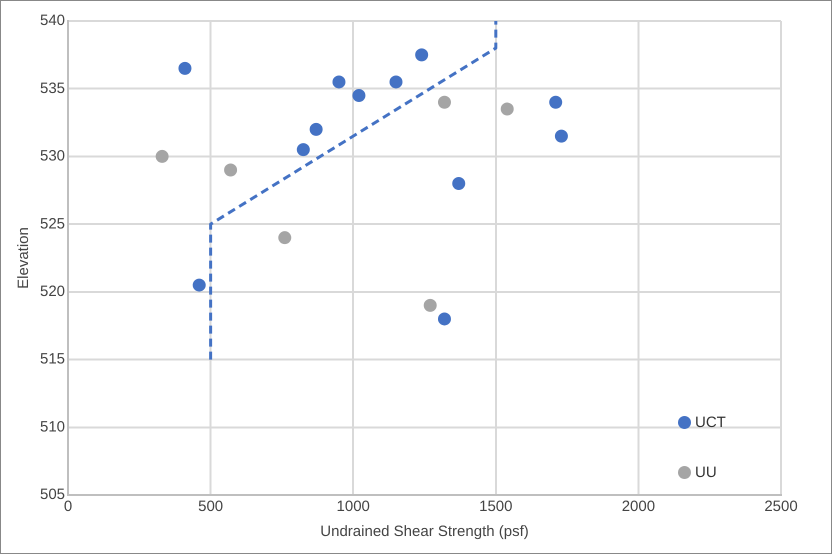 The image size is (832, 554). I want to click on legend-label: UCT, so click(710, 422).